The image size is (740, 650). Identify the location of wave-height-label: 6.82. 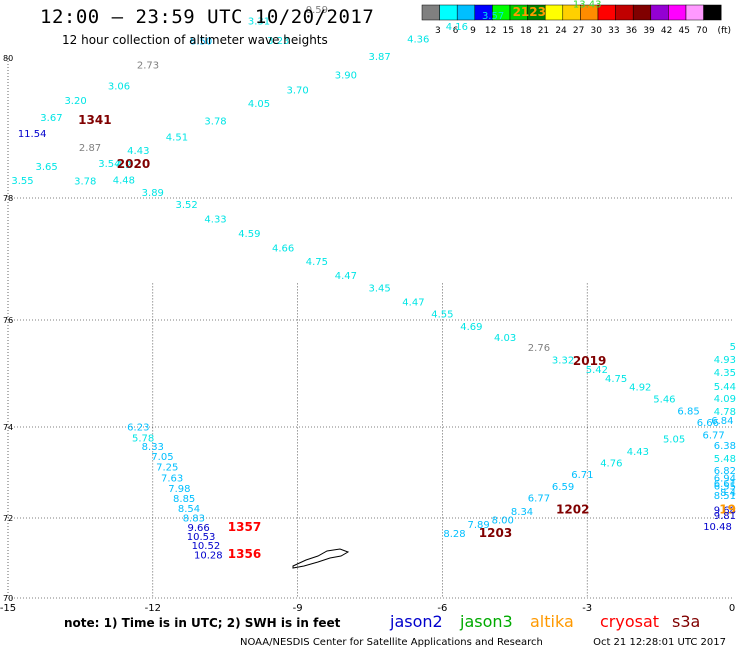
(725, 471).